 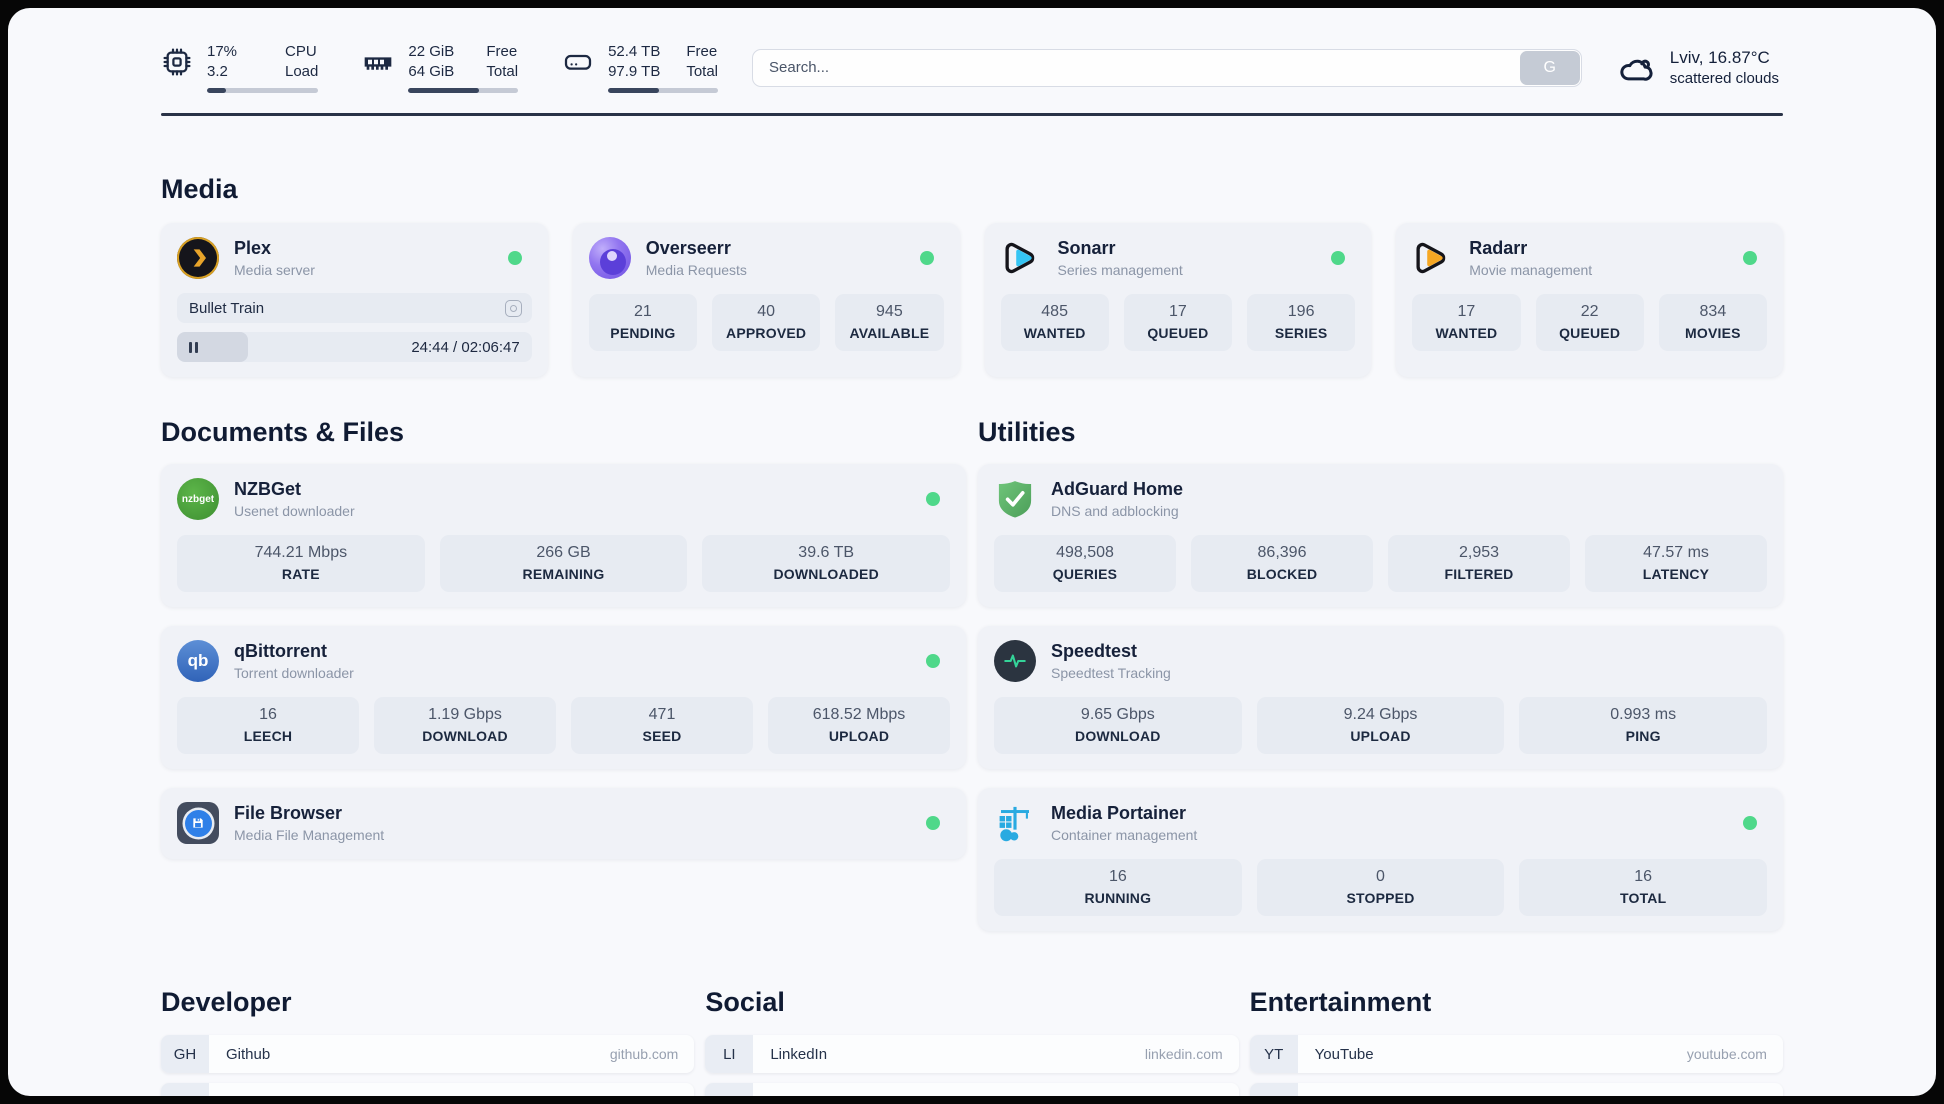 I want to click on qbittorrent-stat-leech: 16 LEECH, so click(x=268, y=725).